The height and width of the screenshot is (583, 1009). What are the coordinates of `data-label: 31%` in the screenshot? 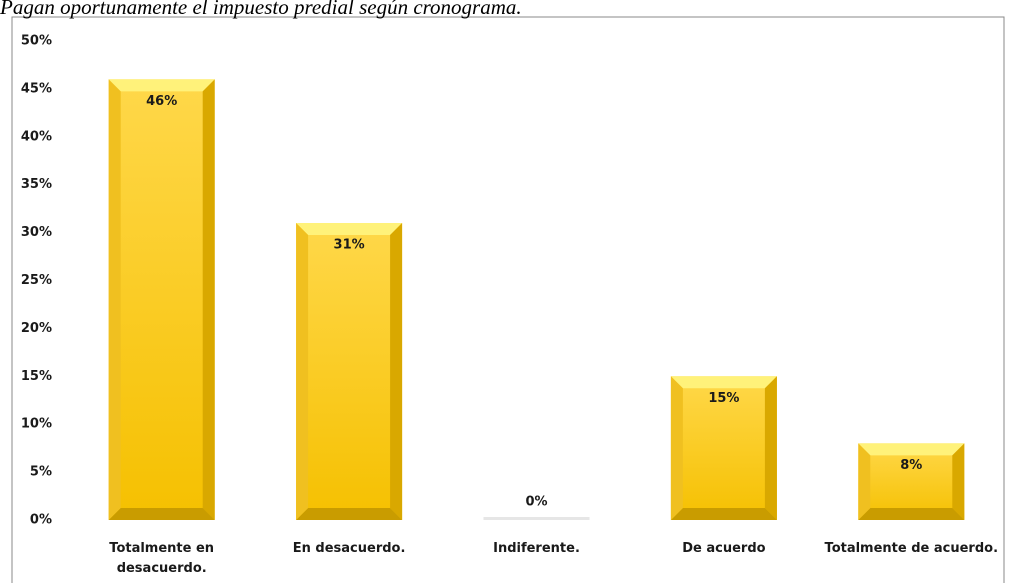 It's located at (349, 245).